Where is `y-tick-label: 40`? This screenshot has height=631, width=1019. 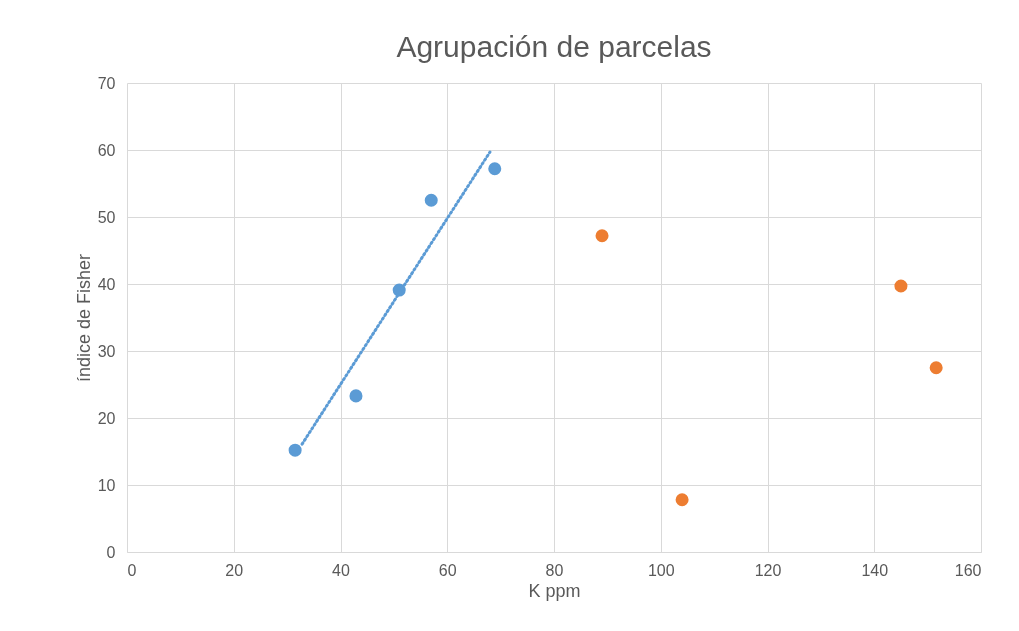 y-tick-label: 40 is located at coordinates (106, 284).